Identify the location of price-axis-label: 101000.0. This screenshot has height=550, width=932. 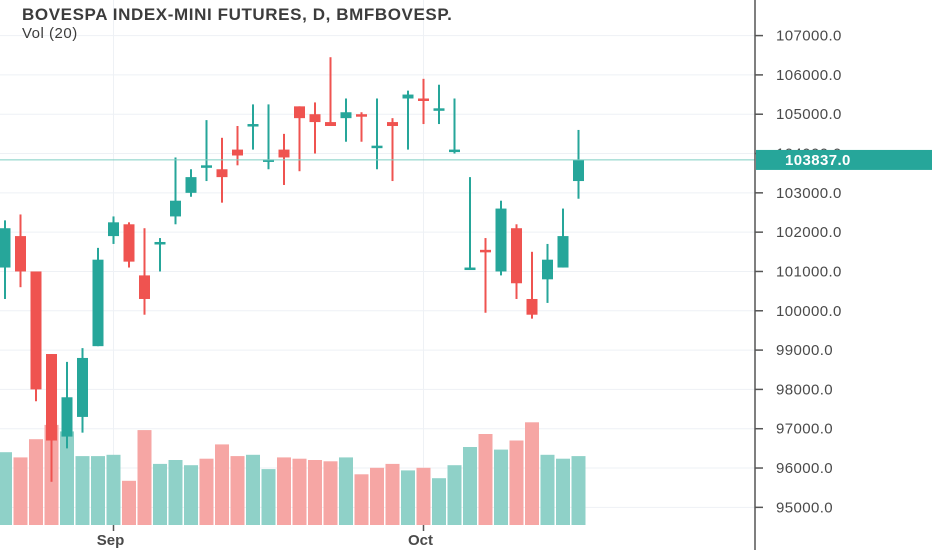
(809, 271).